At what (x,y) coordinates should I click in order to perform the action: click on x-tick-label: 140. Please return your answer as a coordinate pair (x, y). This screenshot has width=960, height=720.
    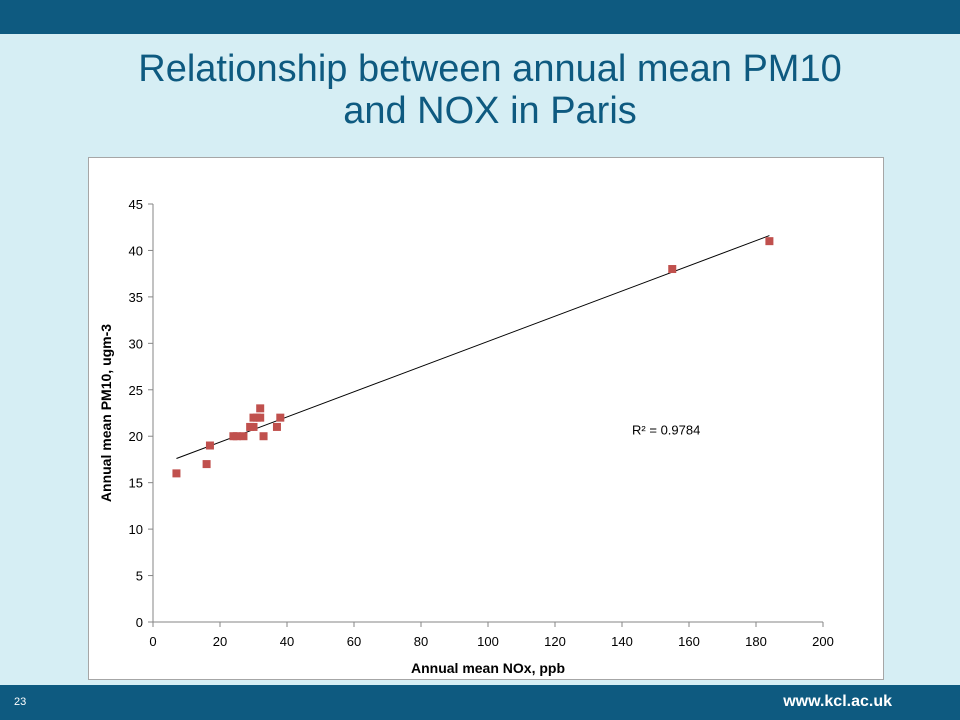
    Looking at the image, I should click on (622, 641).